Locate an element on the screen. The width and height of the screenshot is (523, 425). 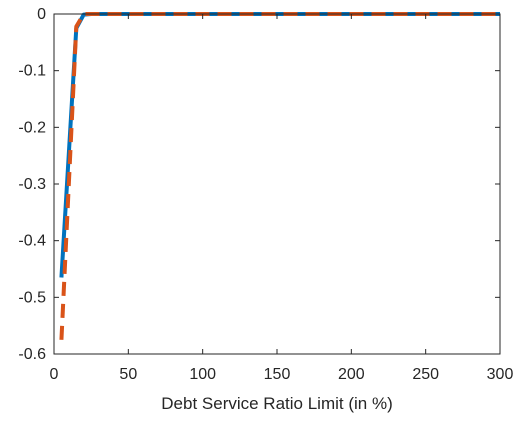
x-tick-label: 0 is located at coordinates (54, 374).